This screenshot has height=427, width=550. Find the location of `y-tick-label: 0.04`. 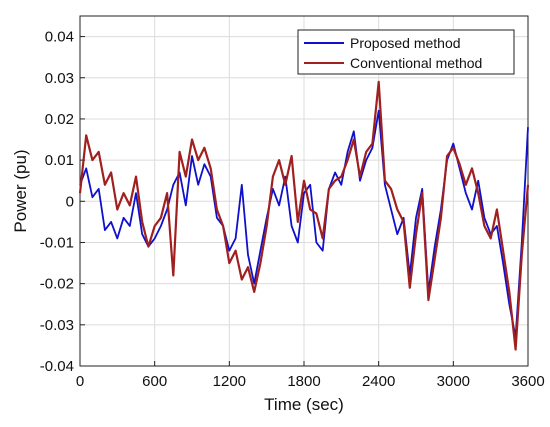

y-tick-label: 0.04 is located at coordinates (59, 37).